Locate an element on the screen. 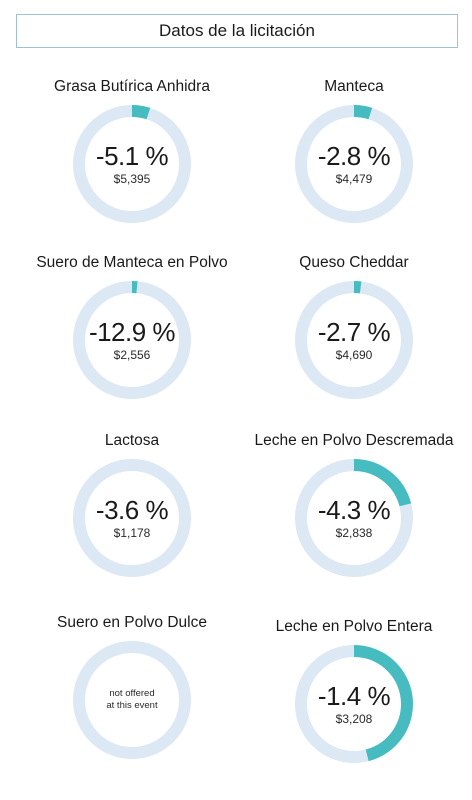  gauge-center: -4.3 % $2,838 is located at coordinates (354, 518).